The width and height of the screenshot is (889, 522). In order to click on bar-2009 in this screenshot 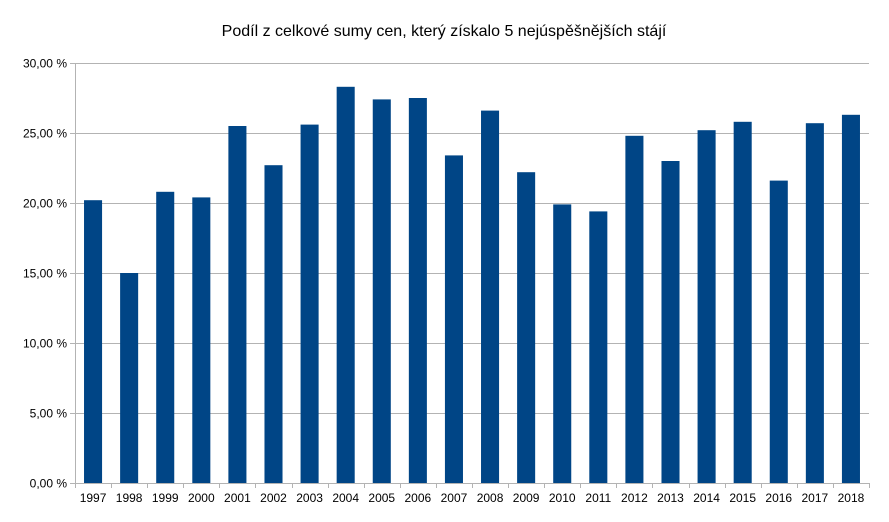, I will do `click(526, 327)`.